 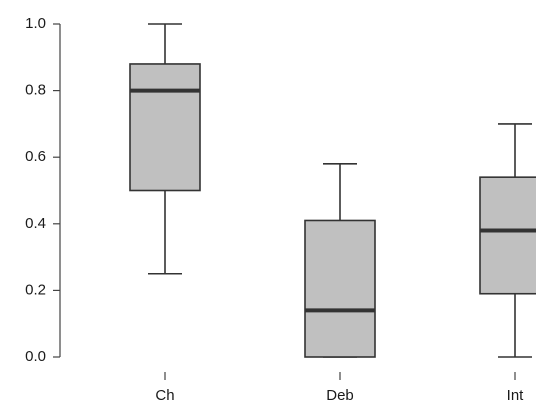 What do you see at coordinates (164, 395) in the screenshot?
I see `x-tick-label: Ch` at bounding box center [164, 395].